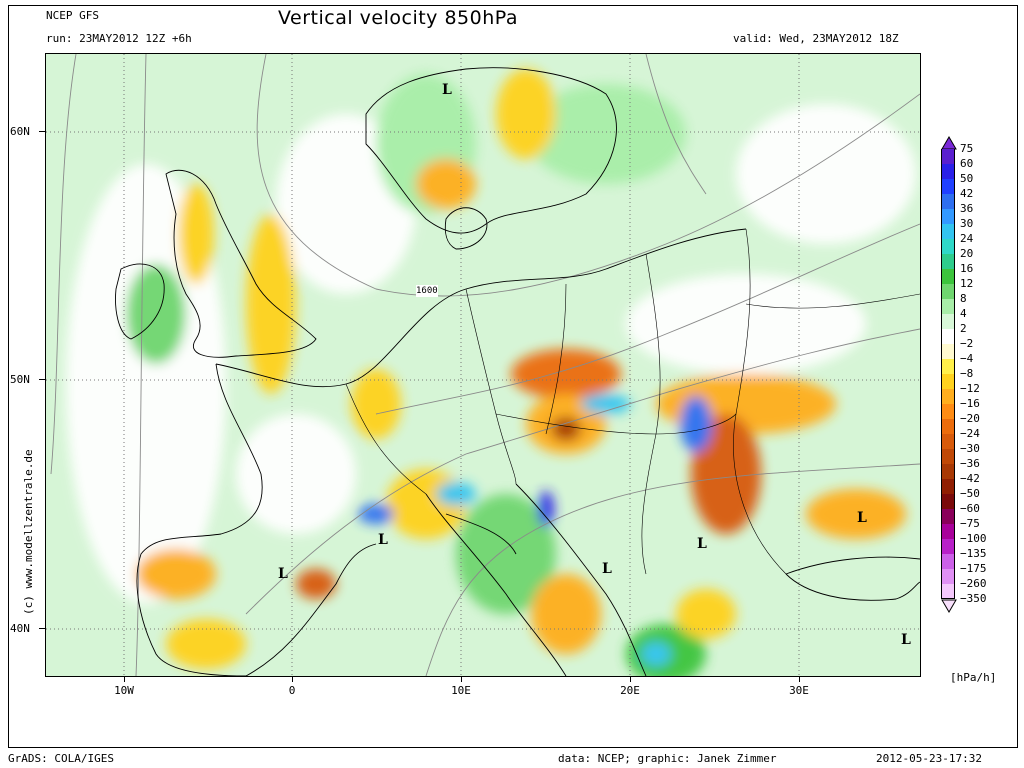 The width and height of the screenshot is (1024, 768). Describe the element at coordinates (970, 418) in the screenshot. I see `colorbar-level-label: −20` at that location.